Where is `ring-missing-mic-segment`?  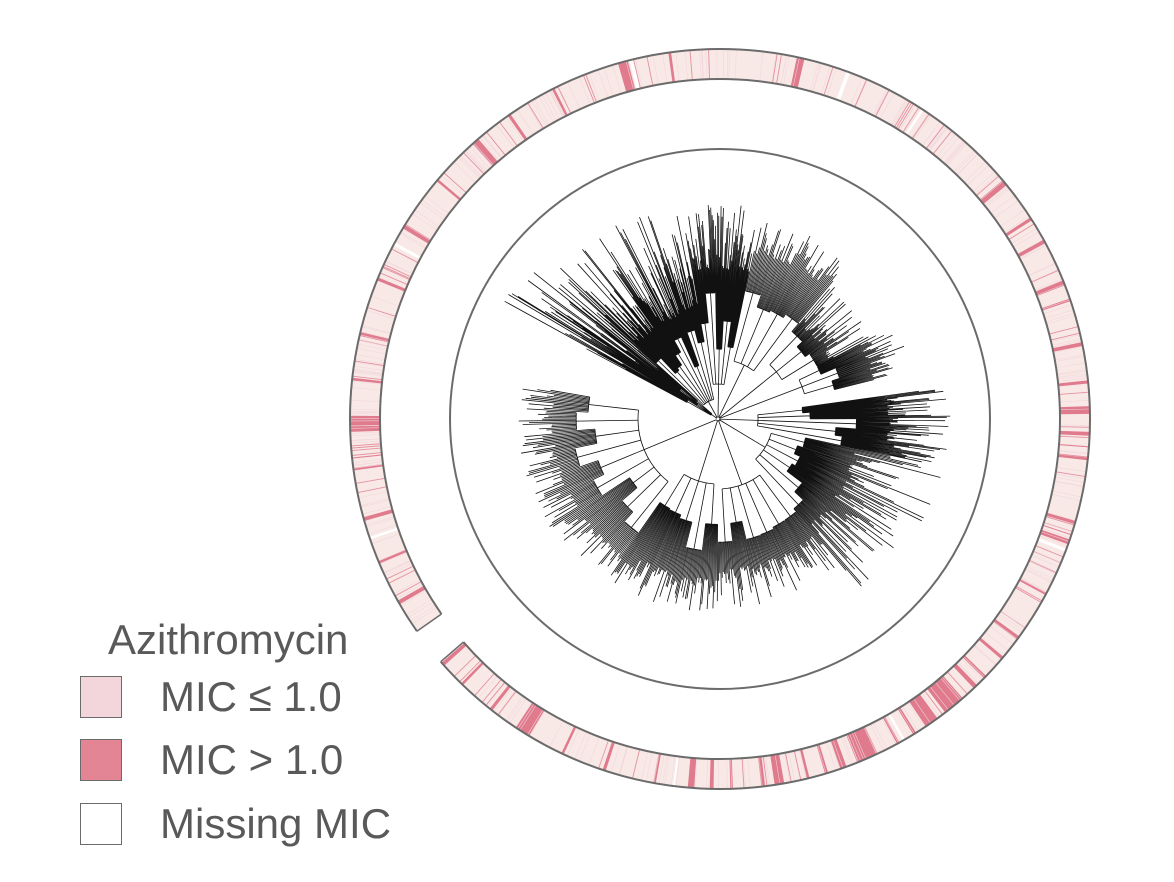
ring-missing-mic-segment is located at coordinates (635, 74).